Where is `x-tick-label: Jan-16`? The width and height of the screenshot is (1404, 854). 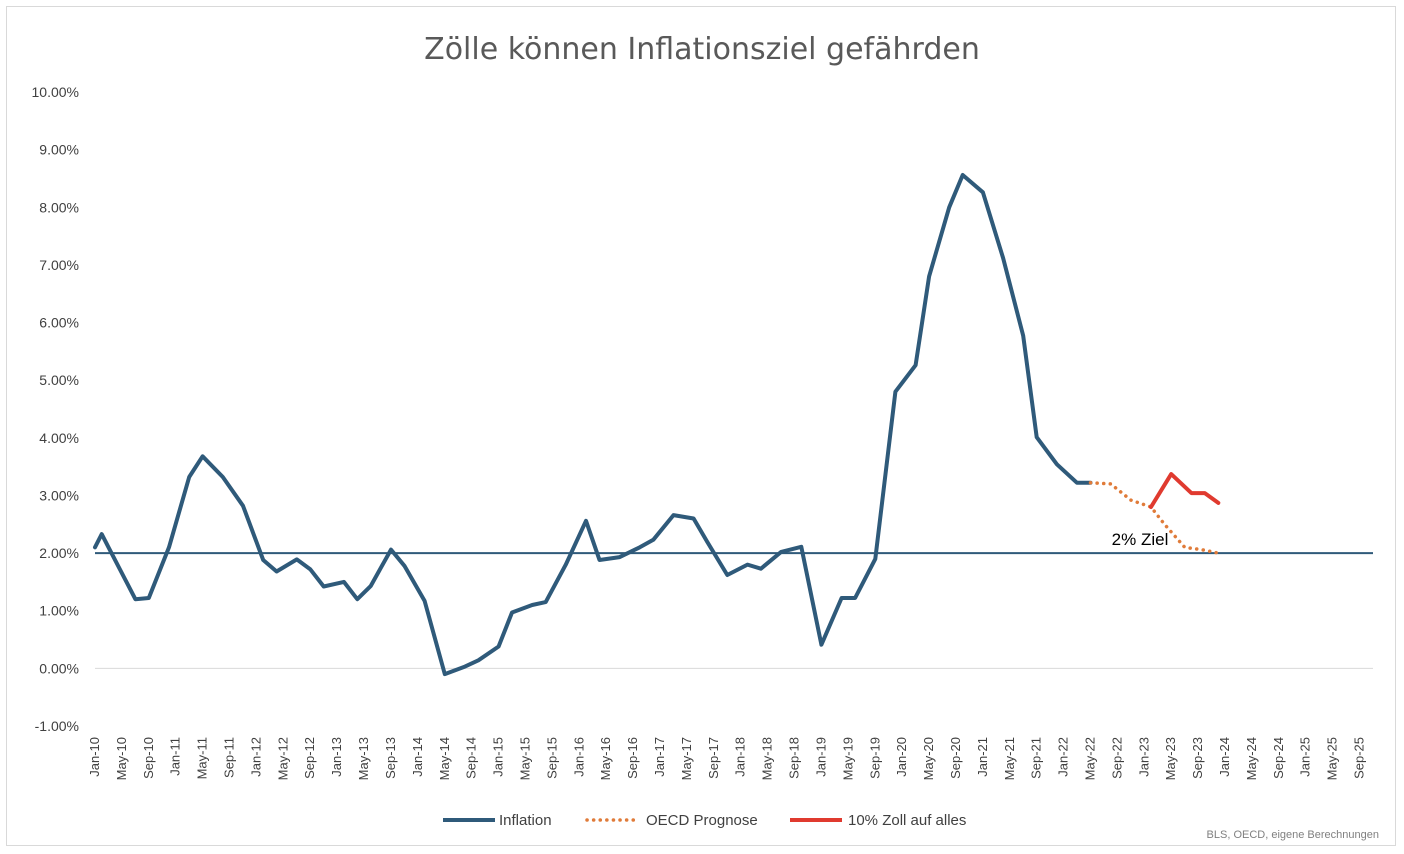
x-tick-label: Jan-16 is located at coordinates (578, 757).